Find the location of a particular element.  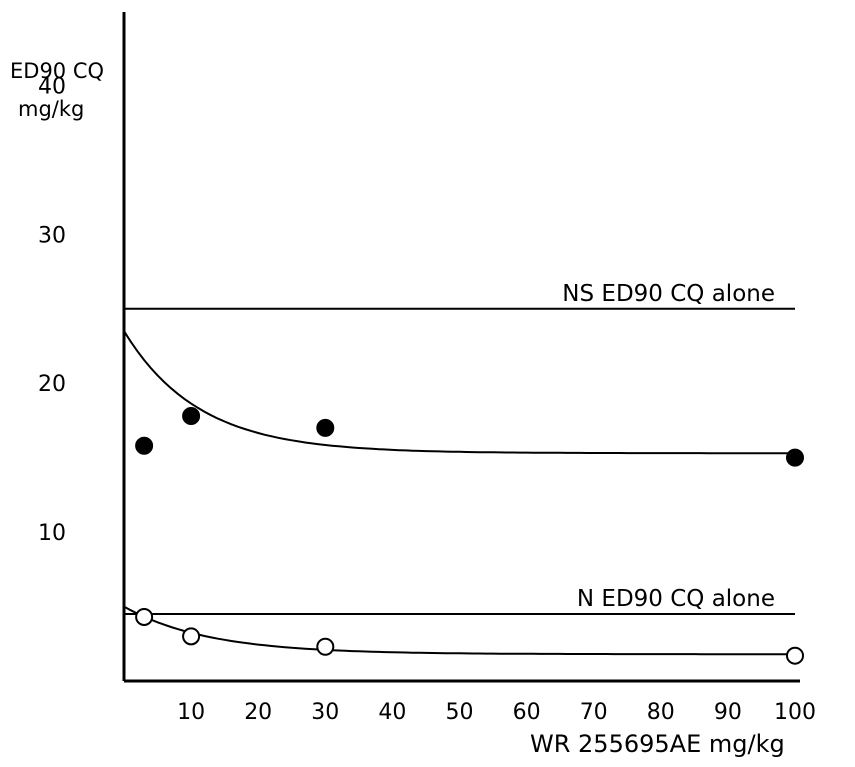

y-tick-label: 30 is located at coordinates (52, 235).